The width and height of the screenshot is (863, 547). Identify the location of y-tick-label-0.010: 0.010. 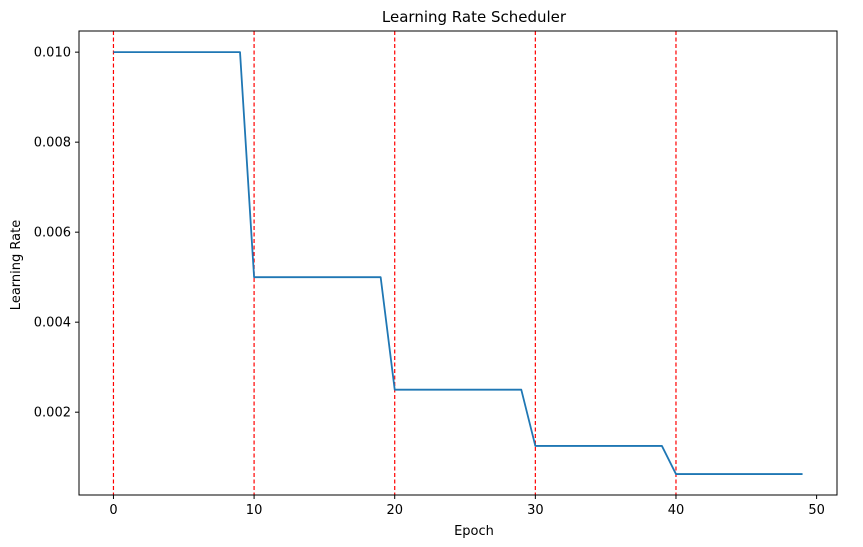
(52, 53).